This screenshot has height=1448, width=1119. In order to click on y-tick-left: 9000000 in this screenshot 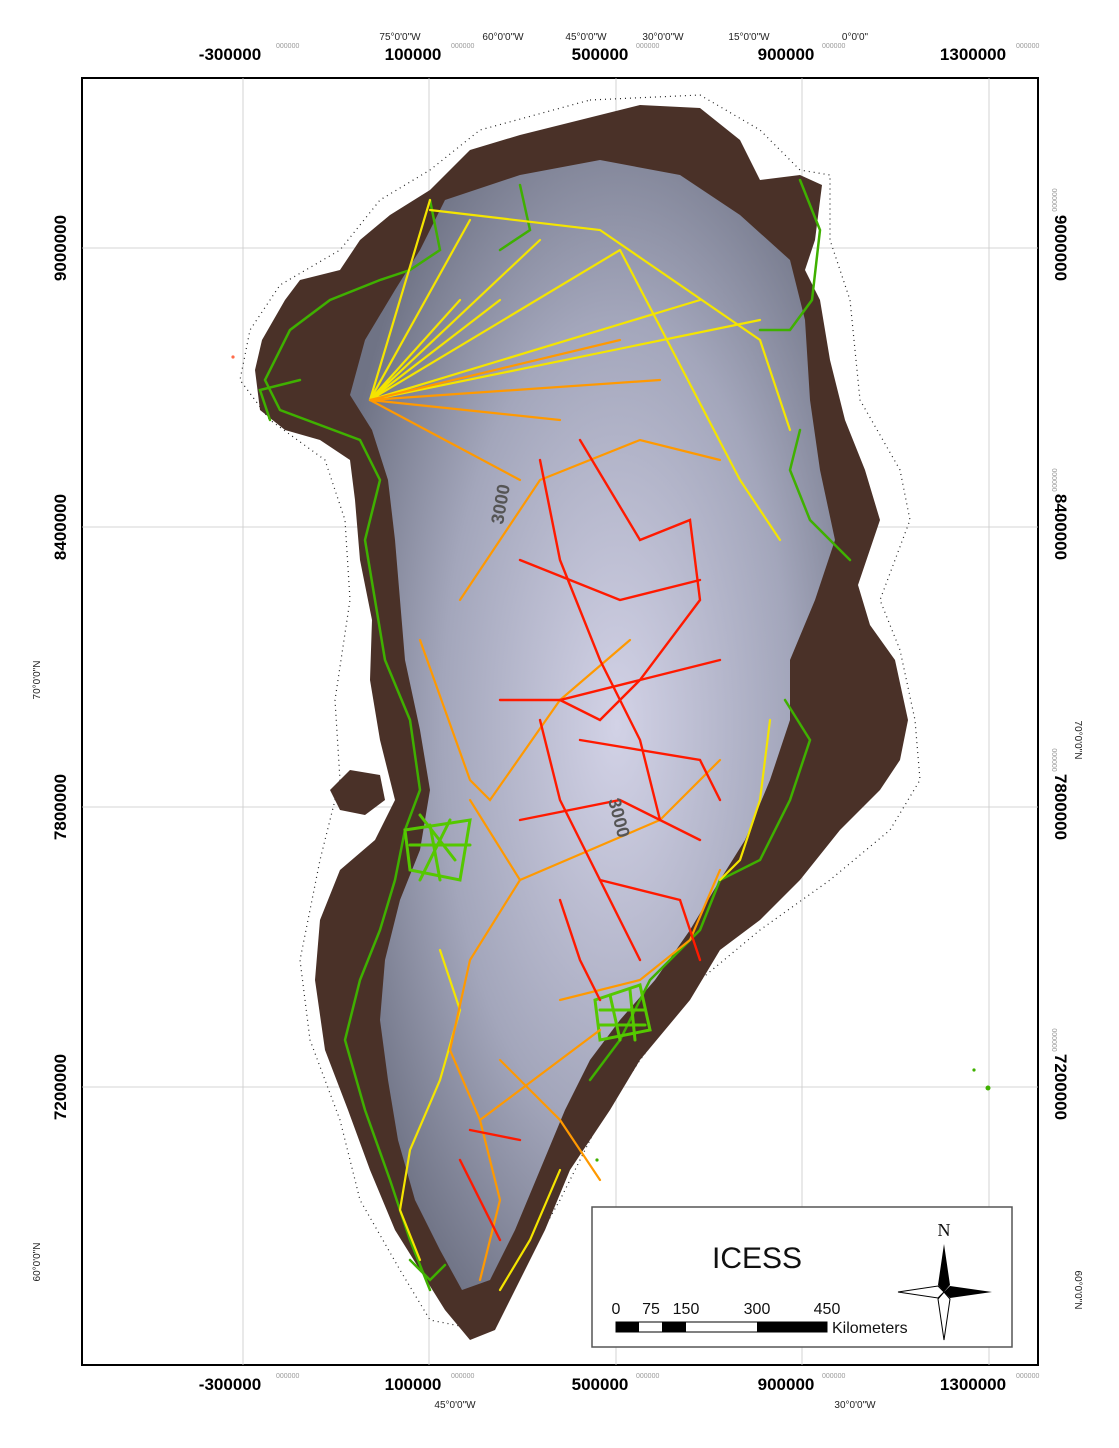, I will do `click(60, 248)`.